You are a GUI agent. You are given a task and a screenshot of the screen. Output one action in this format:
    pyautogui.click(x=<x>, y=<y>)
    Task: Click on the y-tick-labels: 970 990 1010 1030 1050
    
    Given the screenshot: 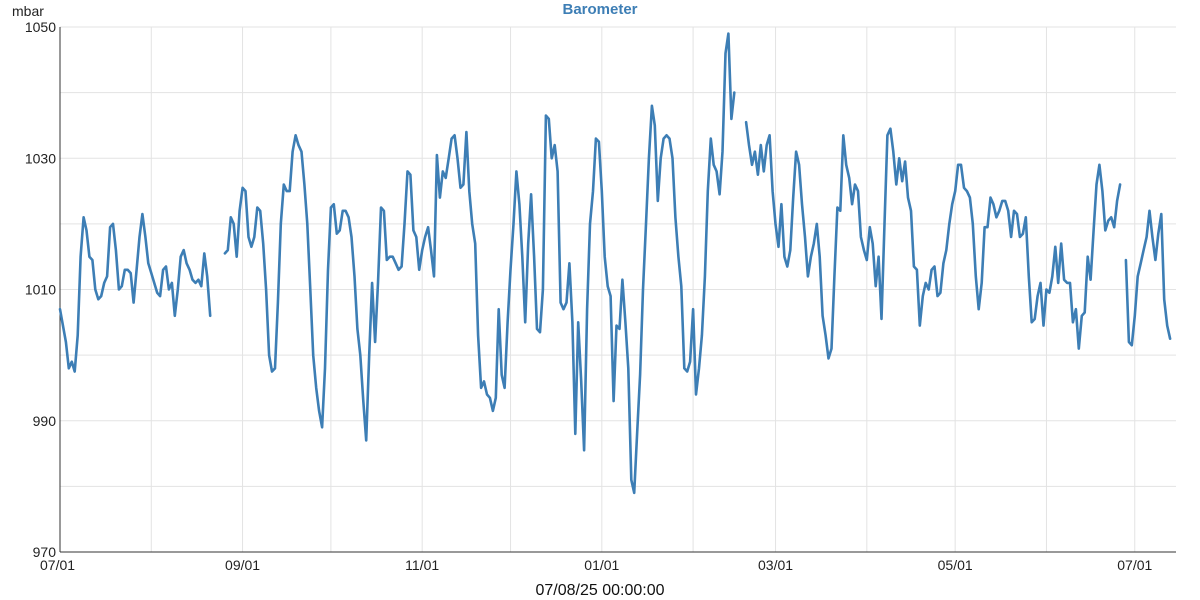 What is the action you would take?
    pyautogui.click(x=40, y=289)
    